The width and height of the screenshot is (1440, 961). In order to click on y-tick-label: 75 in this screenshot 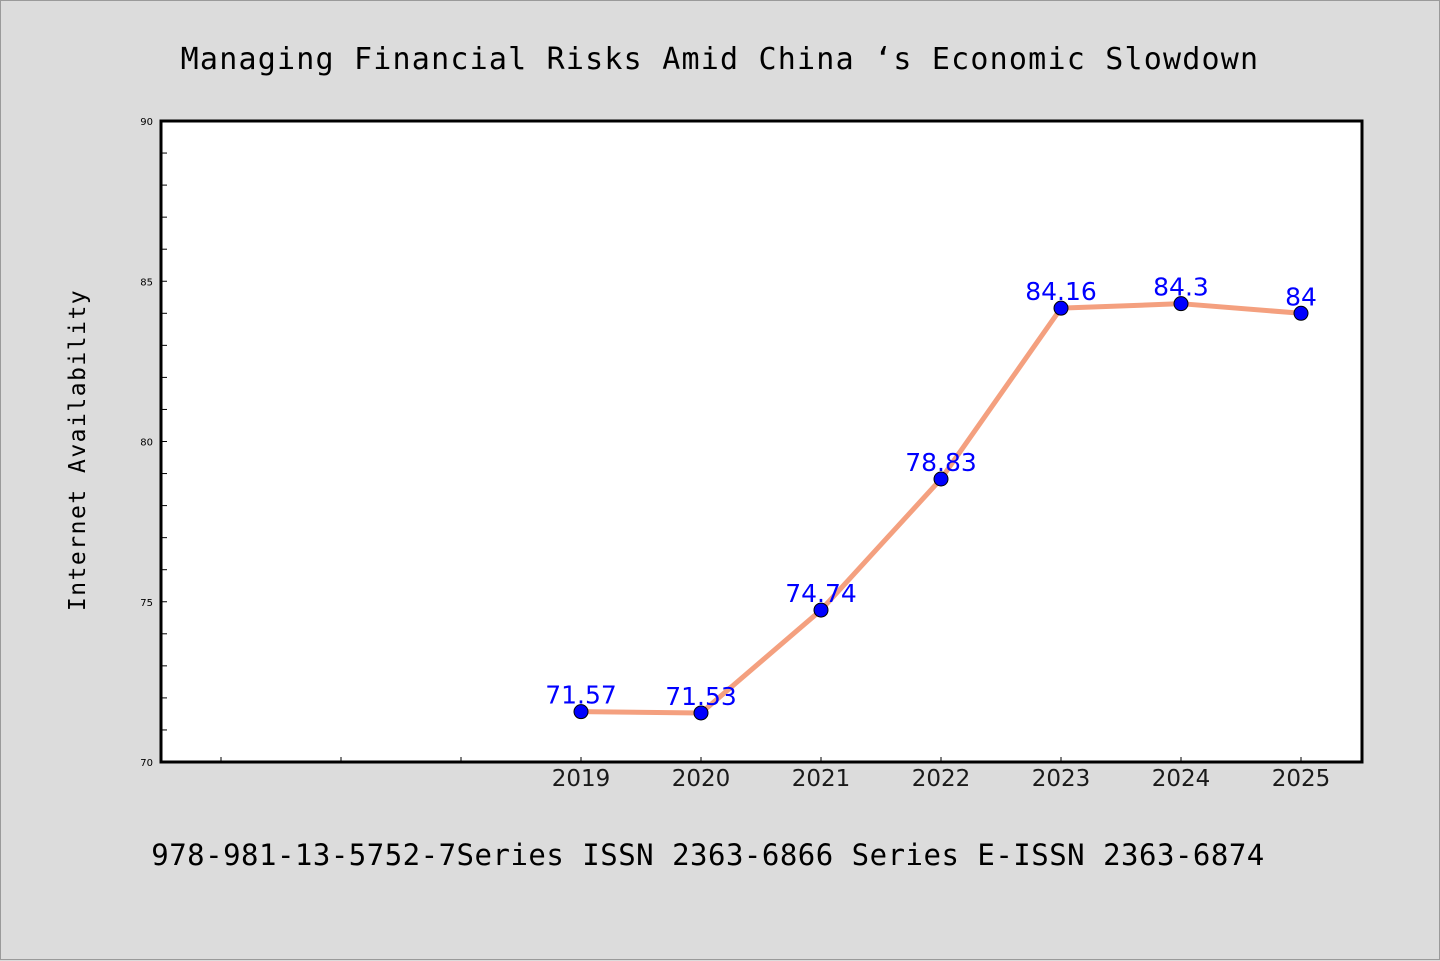, I will do `click(146, 603)`.